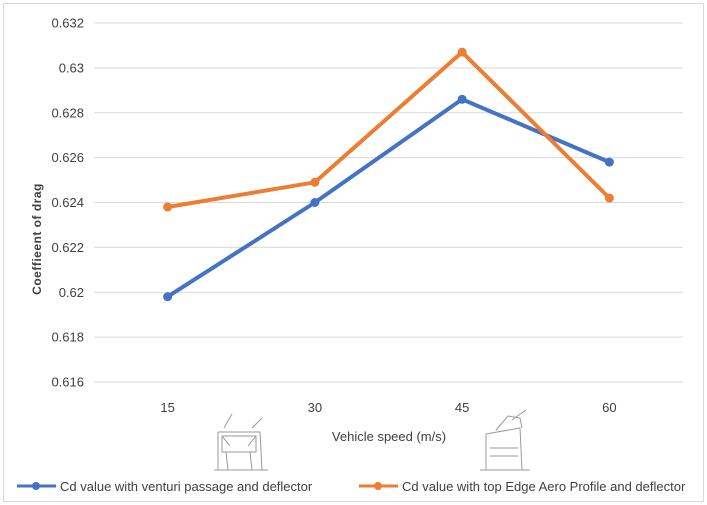  I want to click on y-tick-label: 0.62, so click(71, 292).